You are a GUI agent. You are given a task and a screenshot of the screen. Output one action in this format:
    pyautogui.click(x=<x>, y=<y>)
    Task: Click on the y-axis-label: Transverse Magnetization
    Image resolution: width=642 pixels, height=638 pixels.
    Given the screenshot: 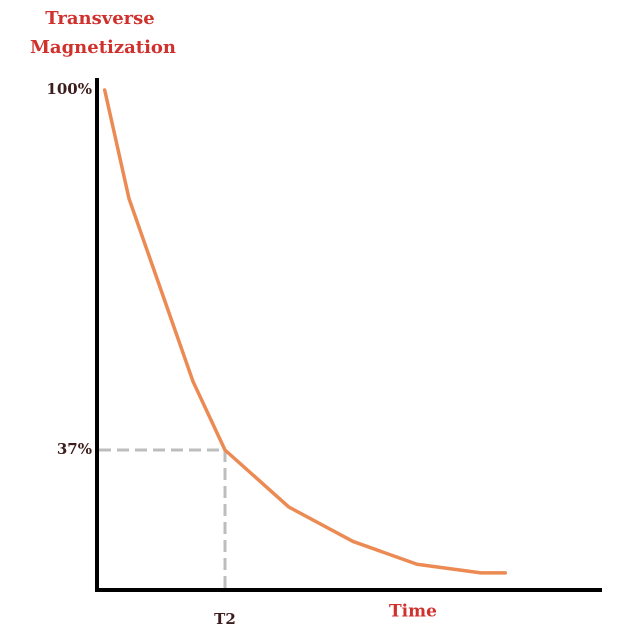 What is the action you would take?
    pyautogui.click(x=103, y=33)
    